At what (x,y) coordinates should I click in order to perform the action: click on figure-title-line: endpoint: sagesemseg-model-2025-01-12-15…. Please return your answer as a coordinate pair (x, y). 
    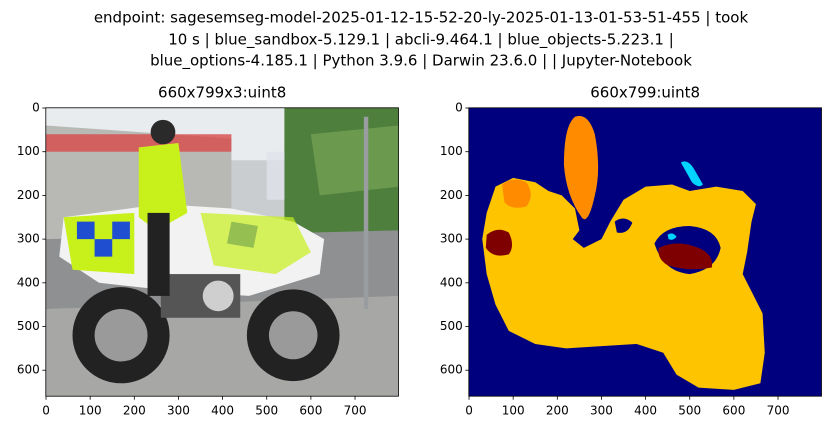
    Looking at the image, I should click on (421, 18).